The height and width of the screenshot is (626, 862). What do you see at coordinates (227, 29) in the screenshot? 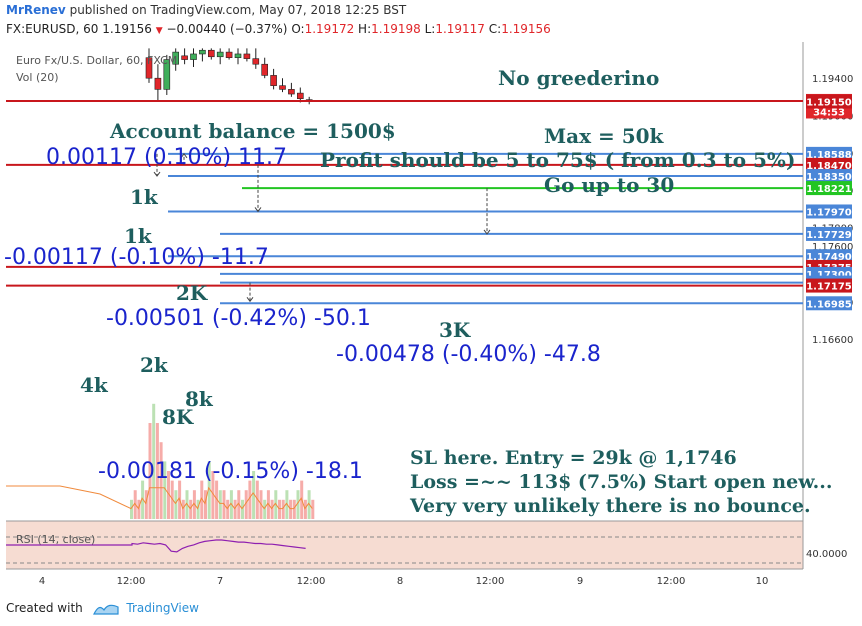
I see `price-change: −0.00440 (−0.37%)` at bounding box center [227, 29].